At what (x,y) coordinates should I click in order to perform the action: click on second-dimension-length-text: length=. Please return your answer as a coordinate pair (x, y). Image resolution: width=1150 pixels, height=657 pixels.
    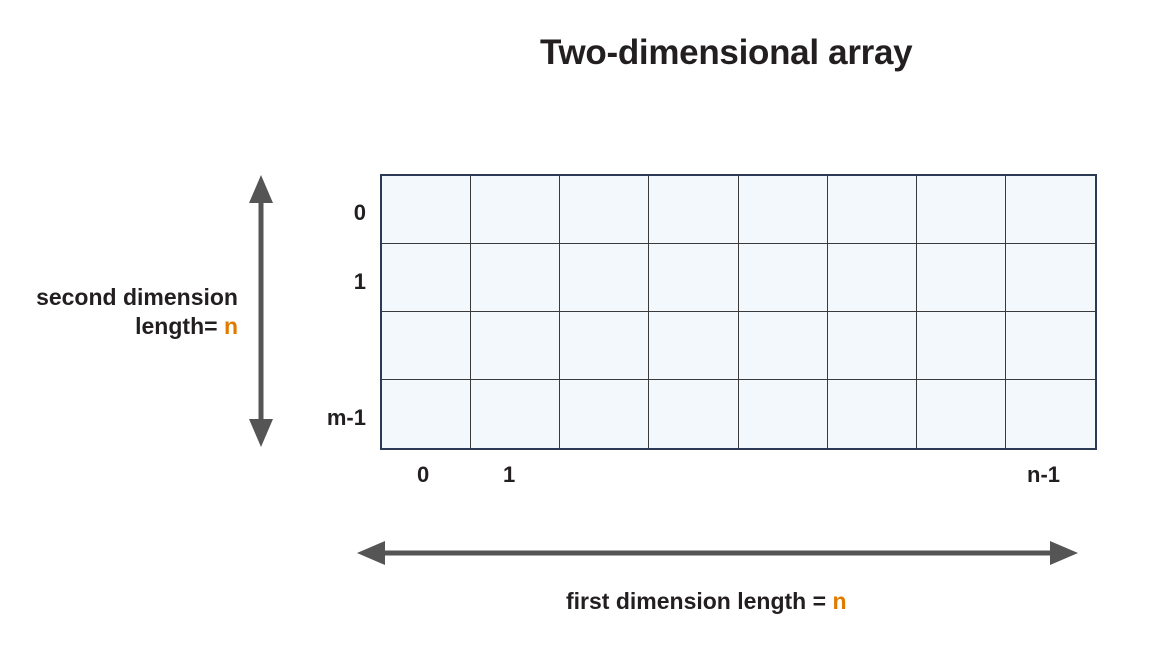
    Looking at the image, I should click on (179, 326).